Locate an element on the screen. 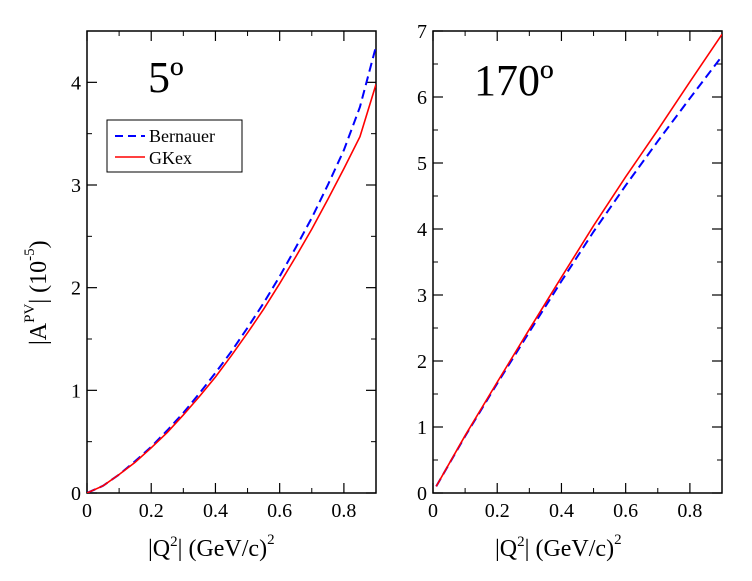  y-tick-label: 7 is located at coordinates (422, 32).